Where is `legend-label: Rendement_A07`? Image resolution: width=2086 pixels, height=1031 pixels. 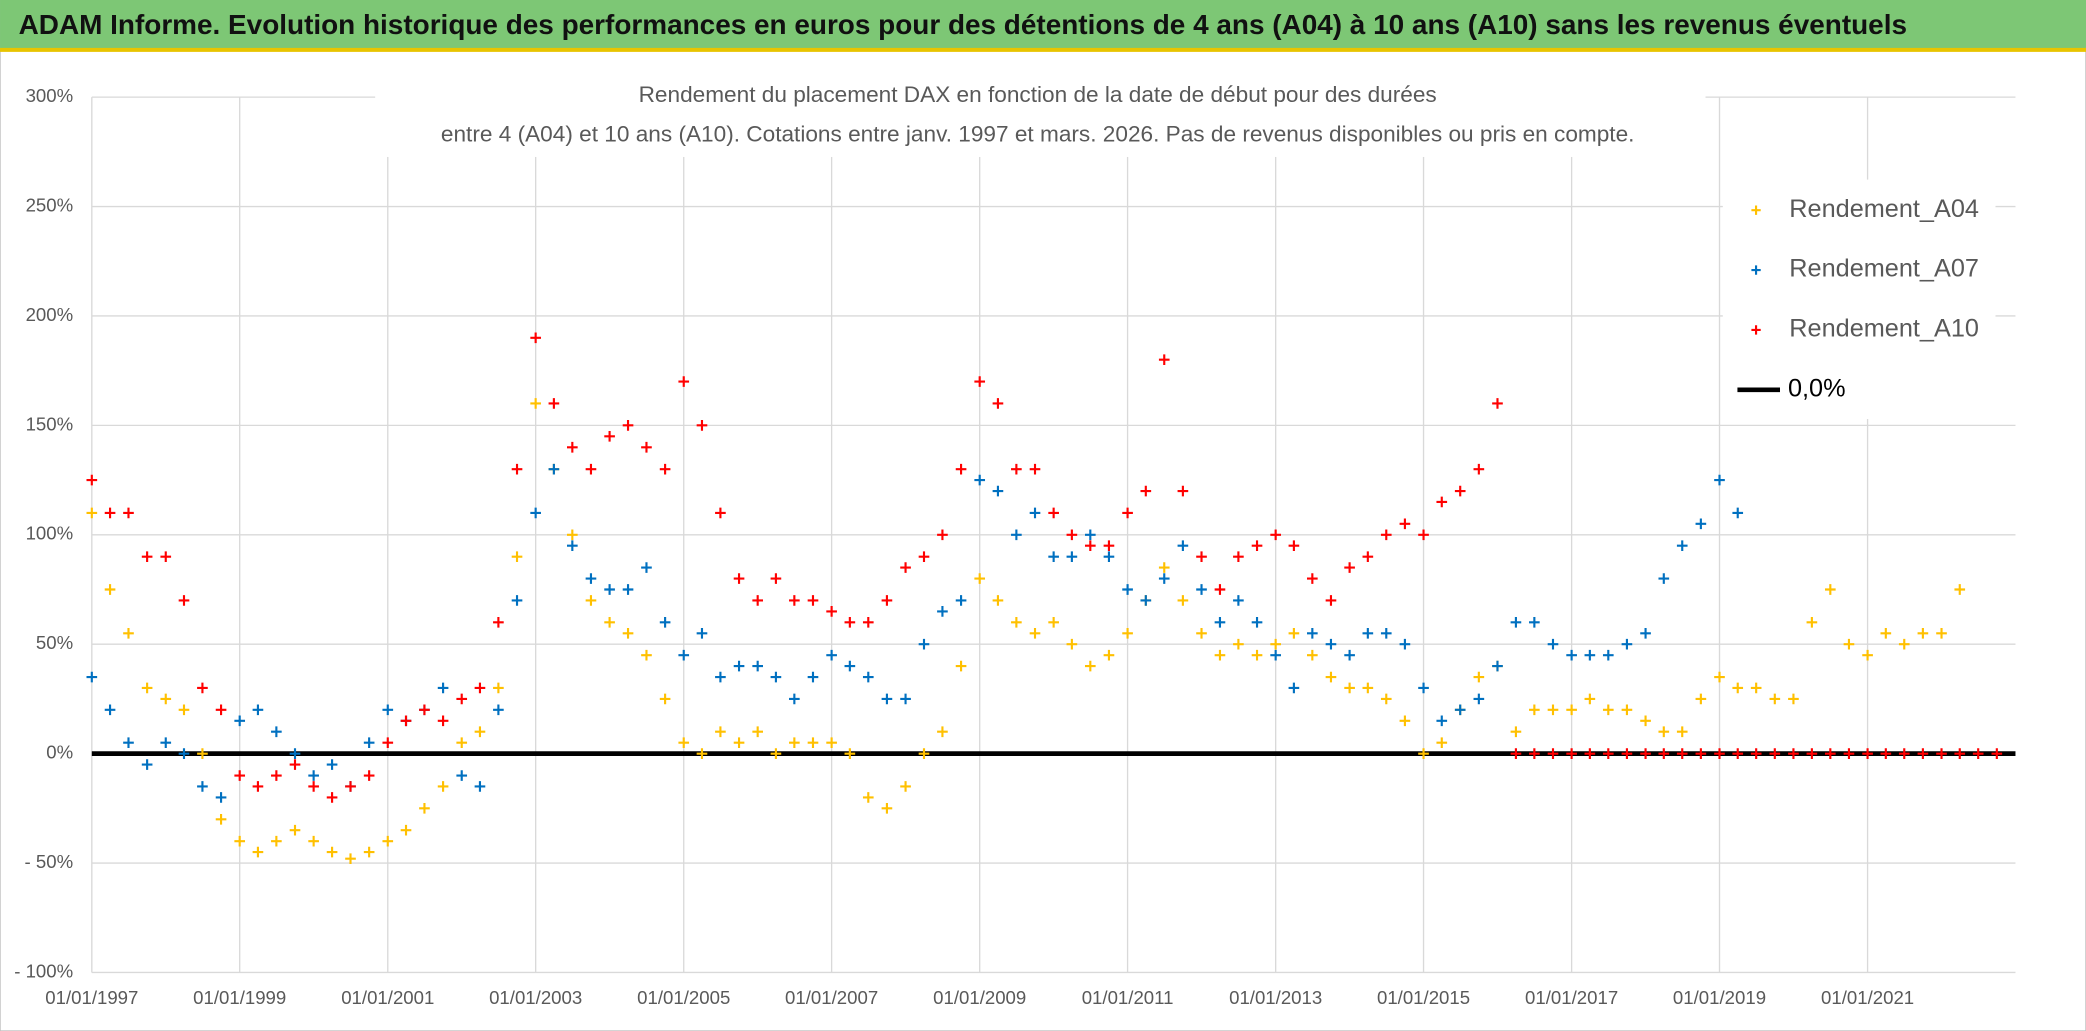 legend-label: Rendement_A07 is located at coordinates (1884, 269).